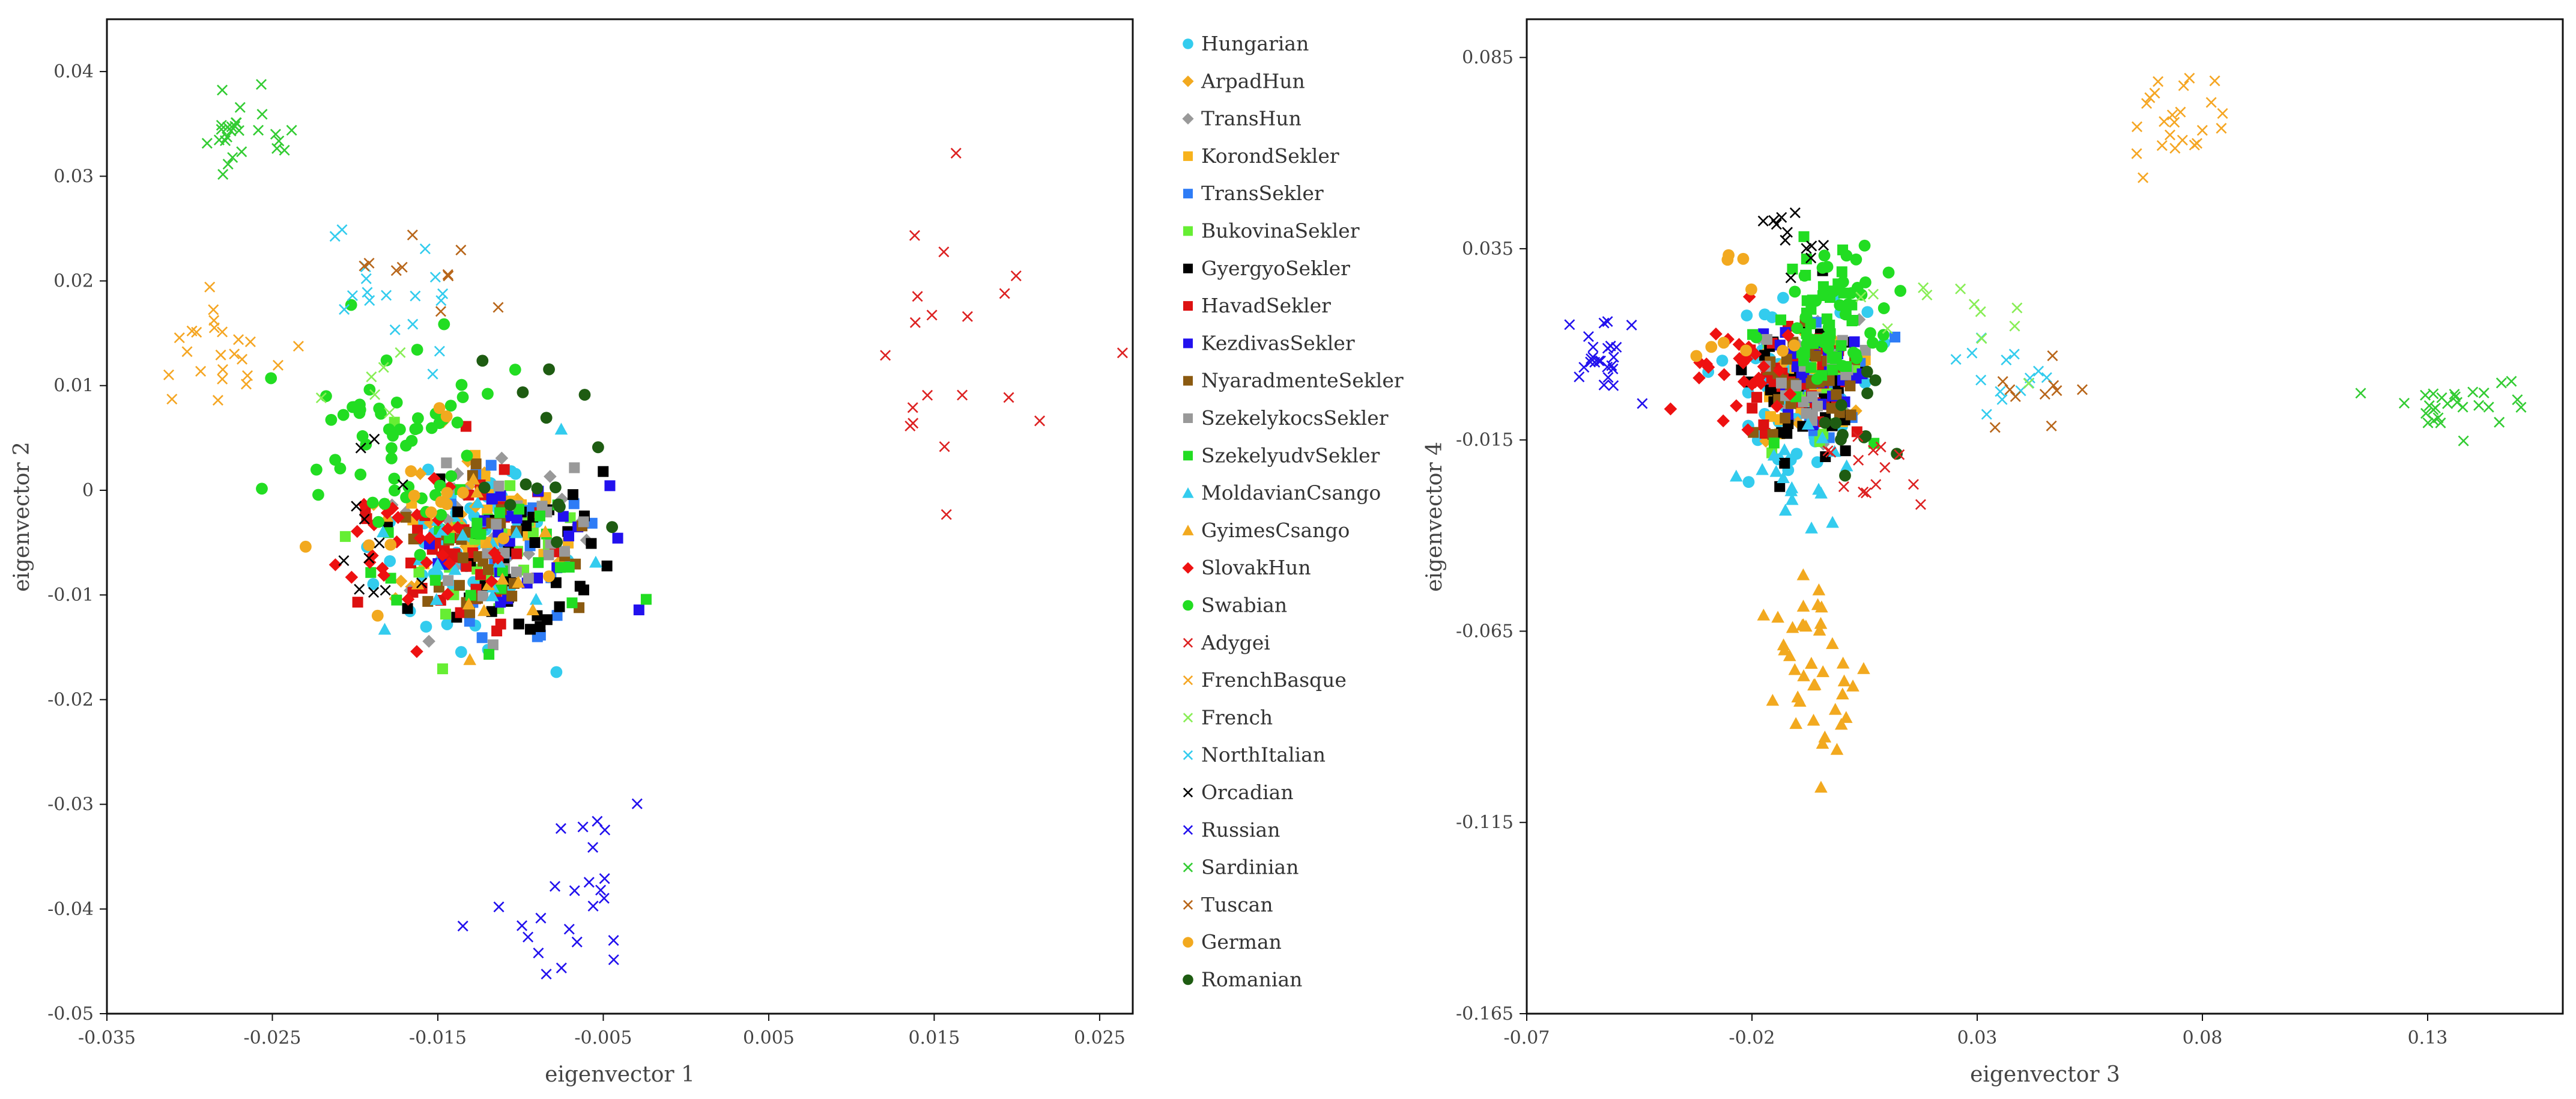 This screenshot has width=2576, height=1099. Describe the element at coordinates (1238, 792) in the screenshot. I see `legend-item-orcadian: Orcadian` at that location.